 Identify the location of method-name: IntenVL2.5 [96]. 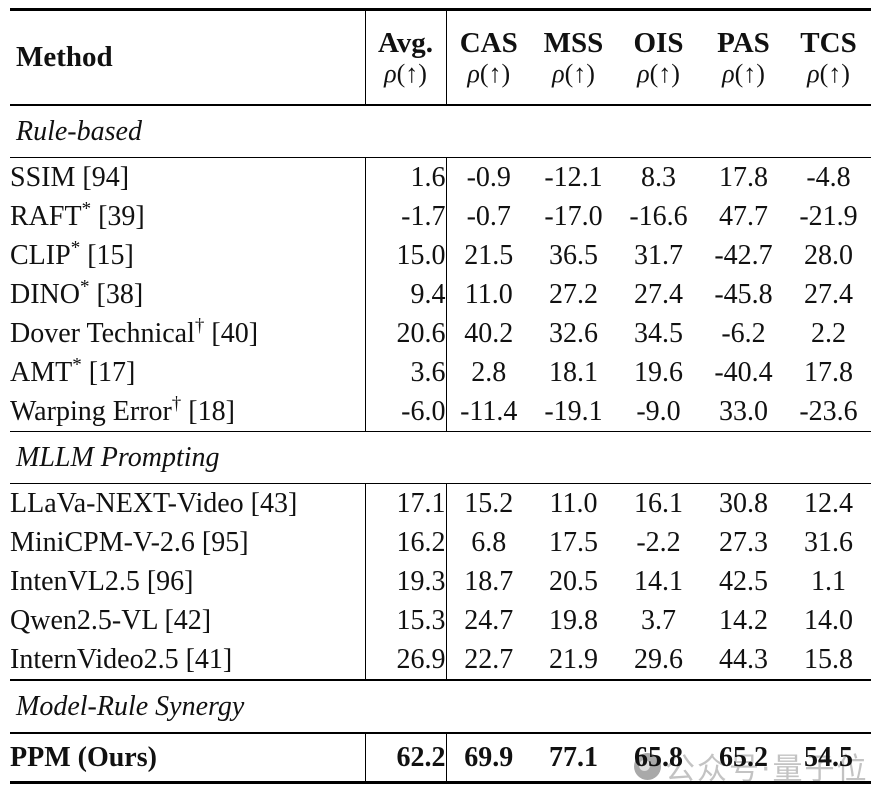
(102, 581).